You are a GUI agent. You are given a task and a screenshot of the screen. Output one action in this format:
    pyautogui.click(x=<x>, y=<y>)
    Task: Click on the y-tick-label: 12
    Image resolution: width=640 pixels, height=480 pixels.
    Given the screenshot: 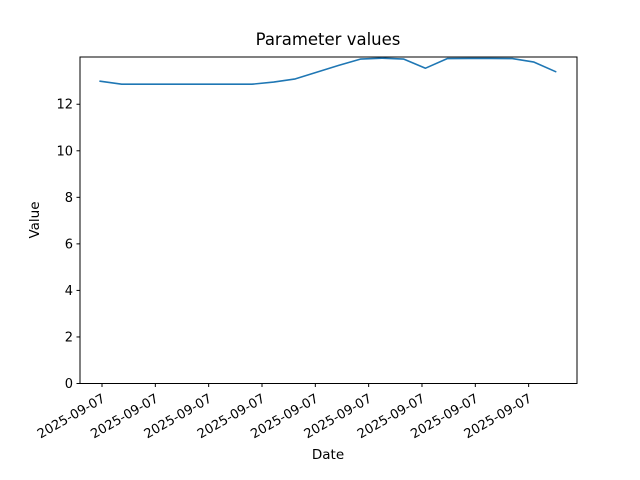 What is the action you would take?
    pyautogui.click(x=64, y=105)
    